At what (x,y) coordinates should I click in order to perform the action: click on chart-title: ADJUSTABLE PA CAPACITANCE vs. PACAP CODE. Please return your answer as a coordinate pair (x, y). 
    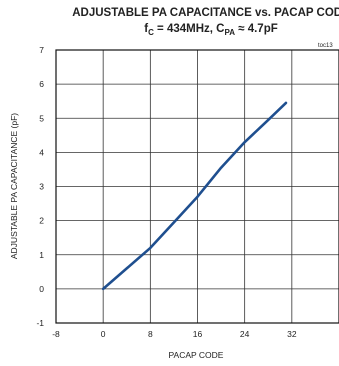
    Looking at the image, I should click on (205, 13).